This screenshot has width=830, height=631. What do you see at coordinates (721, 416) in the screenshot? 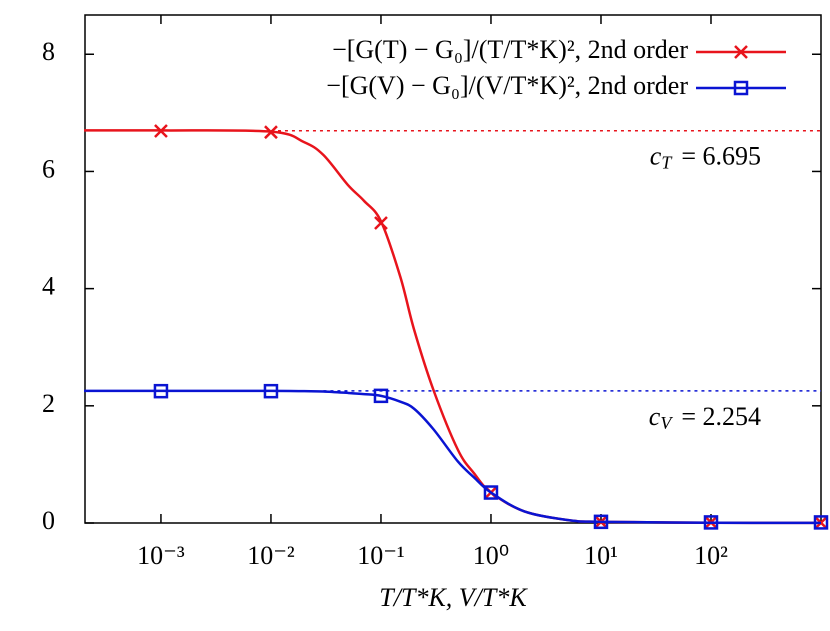
I see `annotation-value: = 2.254` at bounding box center [721, 416].